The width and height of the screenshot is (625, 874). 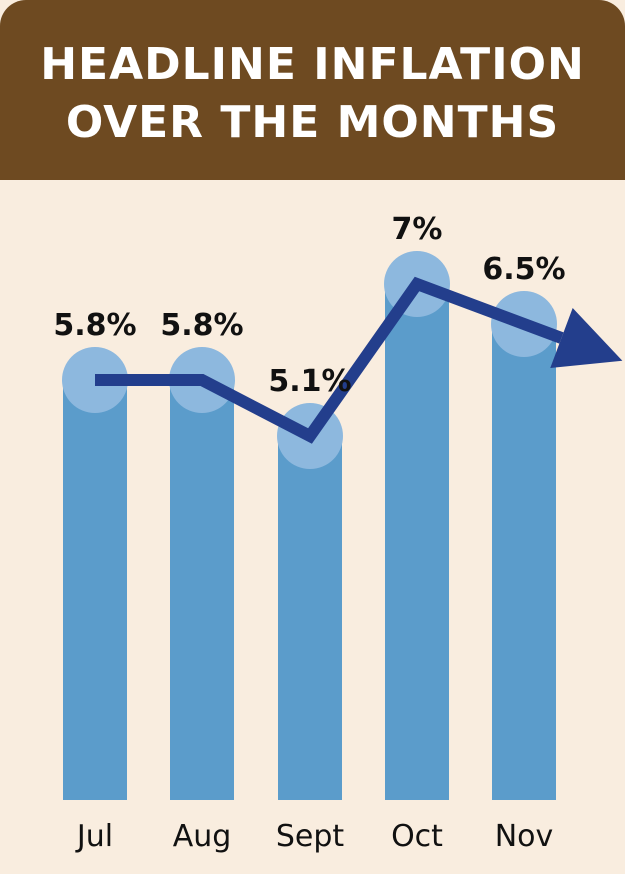 What do you see at coordinates (417, 836) in the screenshot?
I see `x-tick-label-oct: Oct` at bounding box center [417, 836].